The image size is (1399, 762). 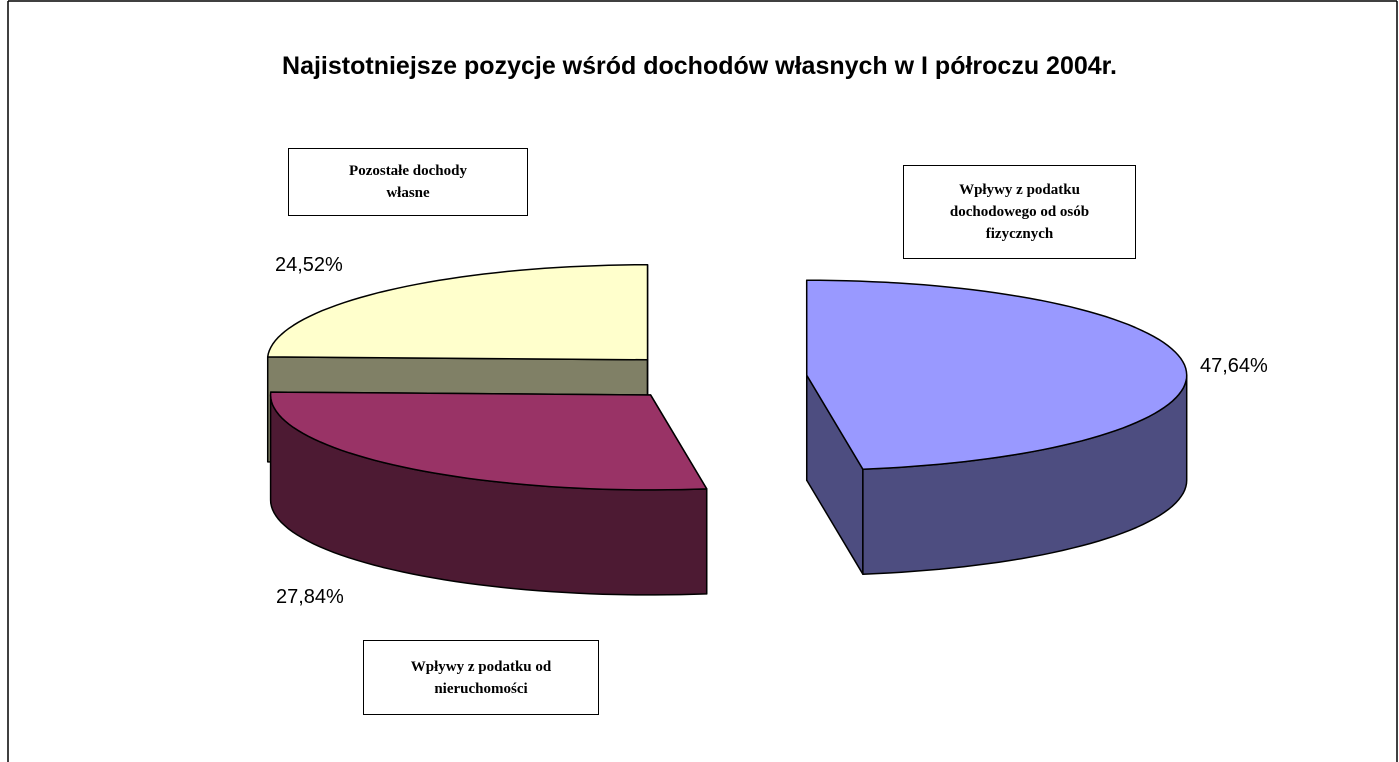 I want to click on value-label: 24,52%, so click(x=309, y=265).